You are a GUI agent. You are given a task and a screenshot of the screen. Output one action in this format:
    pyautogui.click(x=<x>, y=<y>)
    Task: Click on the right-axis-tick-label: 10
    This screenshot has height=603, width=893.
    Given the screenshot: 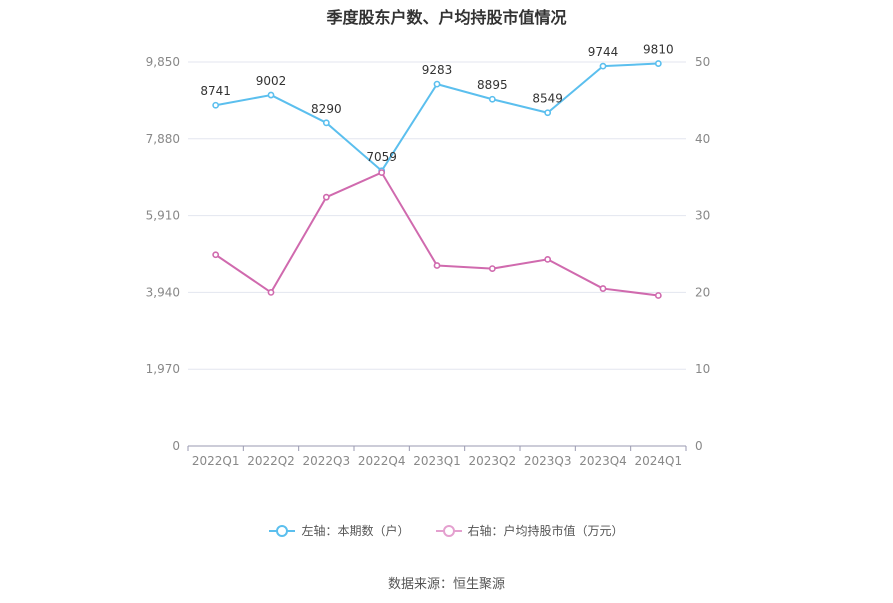 What is the action you would take?
    pyautogui.click(x=702, y=369)
    